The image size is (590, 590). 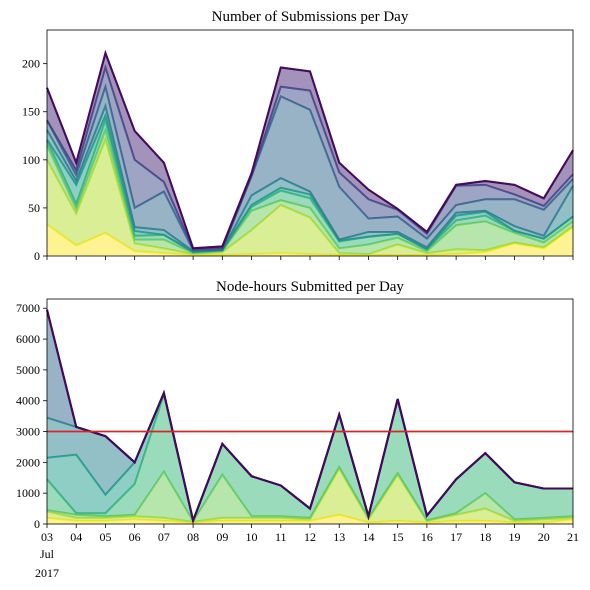 I want to click on node-hours-y-axis: 0 1000 2000 3000 4000 5000 6000 7000, so click(x=31, y=416).